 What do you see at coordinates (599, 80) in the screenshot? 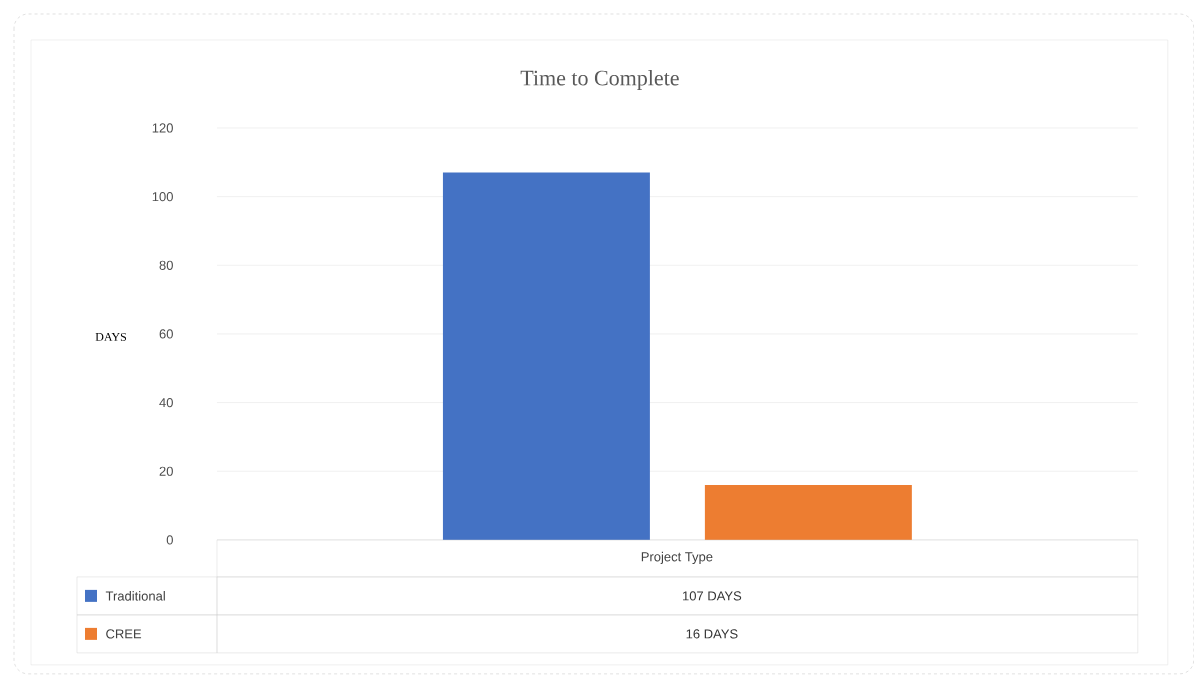
I see `chart-title: Time to Complete` at bounding box center [599, 80].